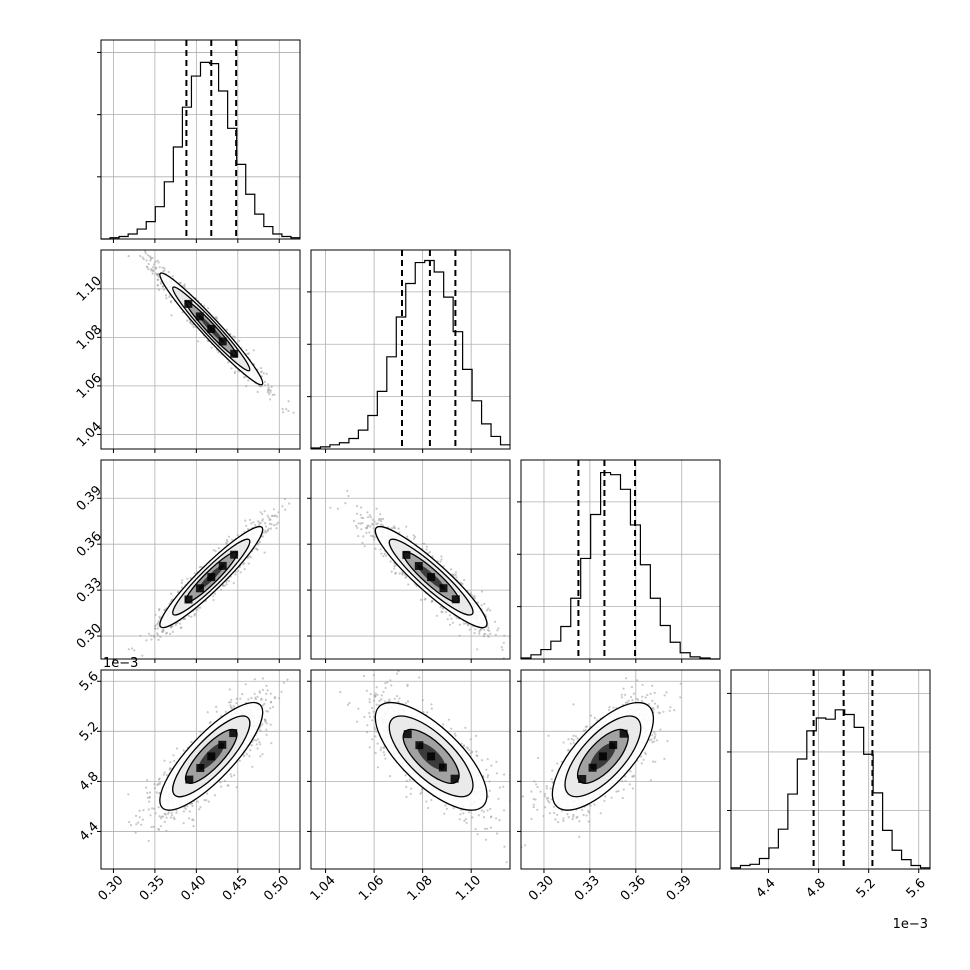  What do you see at coordinates (200, 349) in the screenshot?
I see `panel-frame` at bounding box center [200, 349].